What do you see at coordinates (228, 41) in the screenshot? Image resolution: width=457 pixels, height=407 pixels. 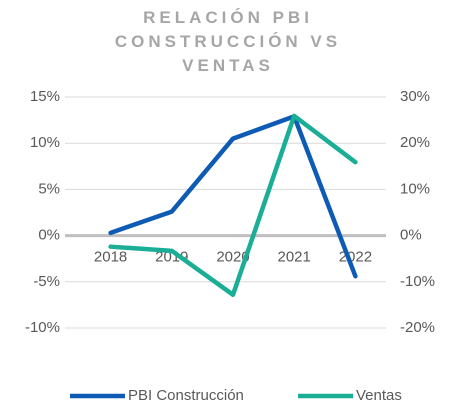 I see `chart-title: RELACIÓN PBI CONSTRUCCIÓN VS VENTAS` at bounding box center [228, 41].